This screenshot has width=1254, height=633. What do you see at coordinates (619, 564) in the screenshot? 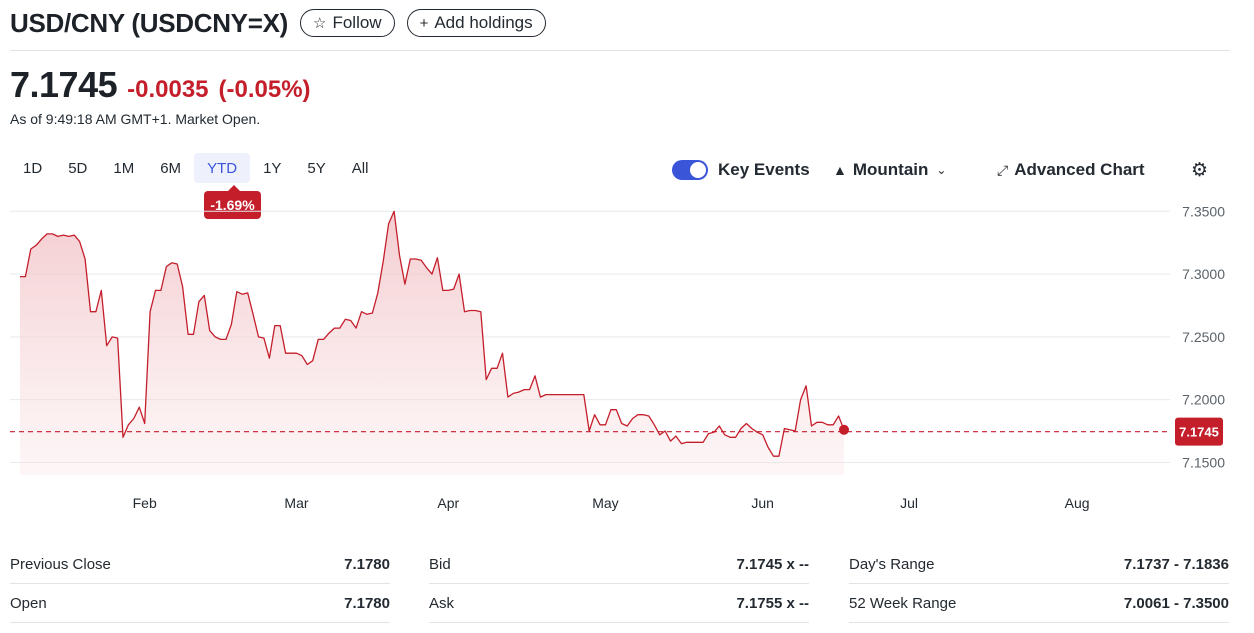
I see `stat-bid: Bid 7.1745 x --` at bounding box center [619, 564].